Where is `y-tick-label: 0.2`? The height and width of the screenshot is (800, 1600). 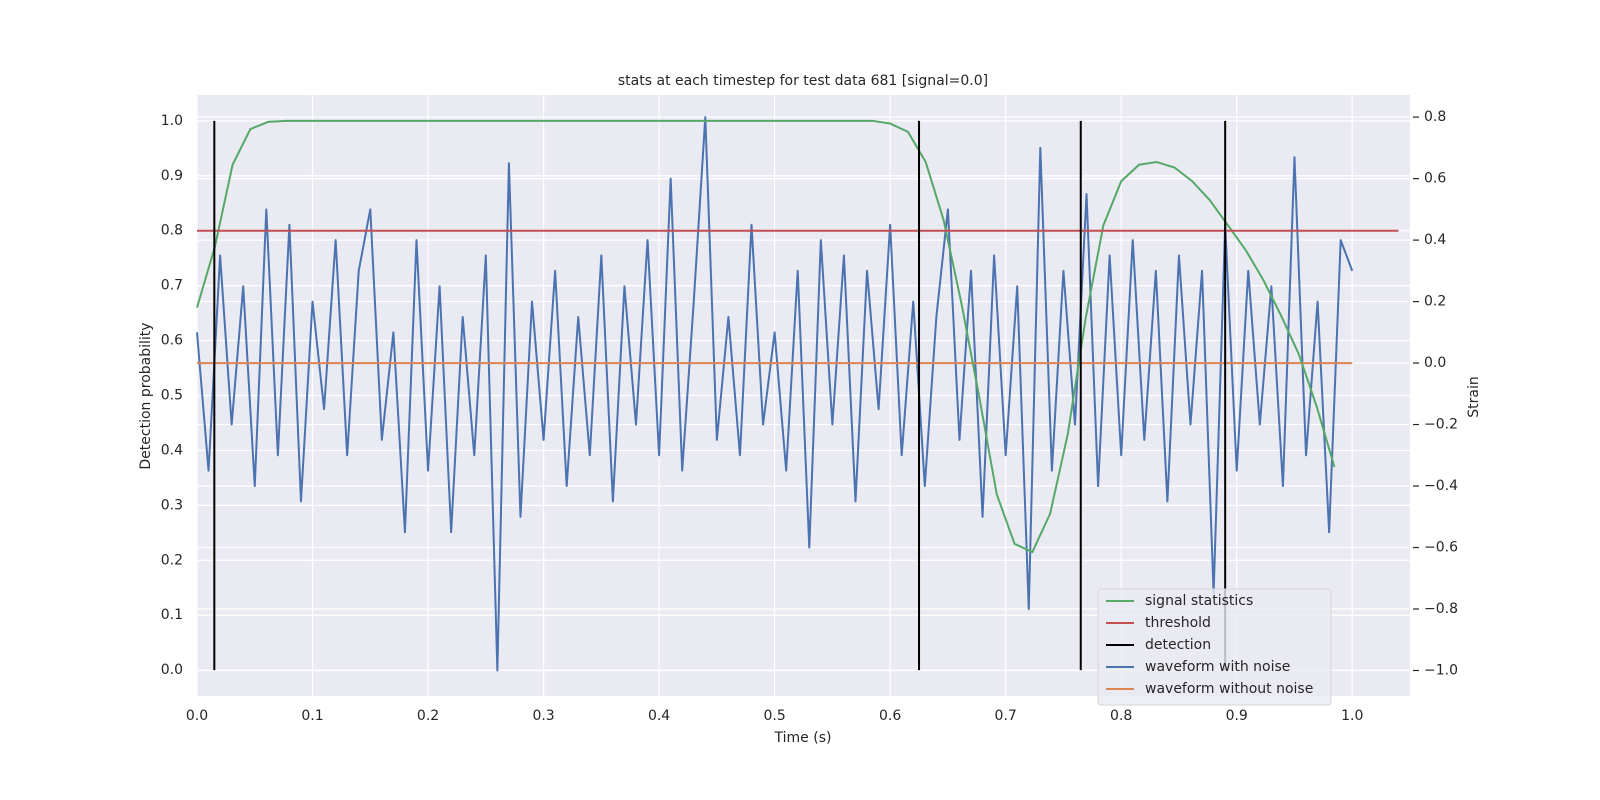 y-tick-label: 0.2 is located at coordinates (172, 560).